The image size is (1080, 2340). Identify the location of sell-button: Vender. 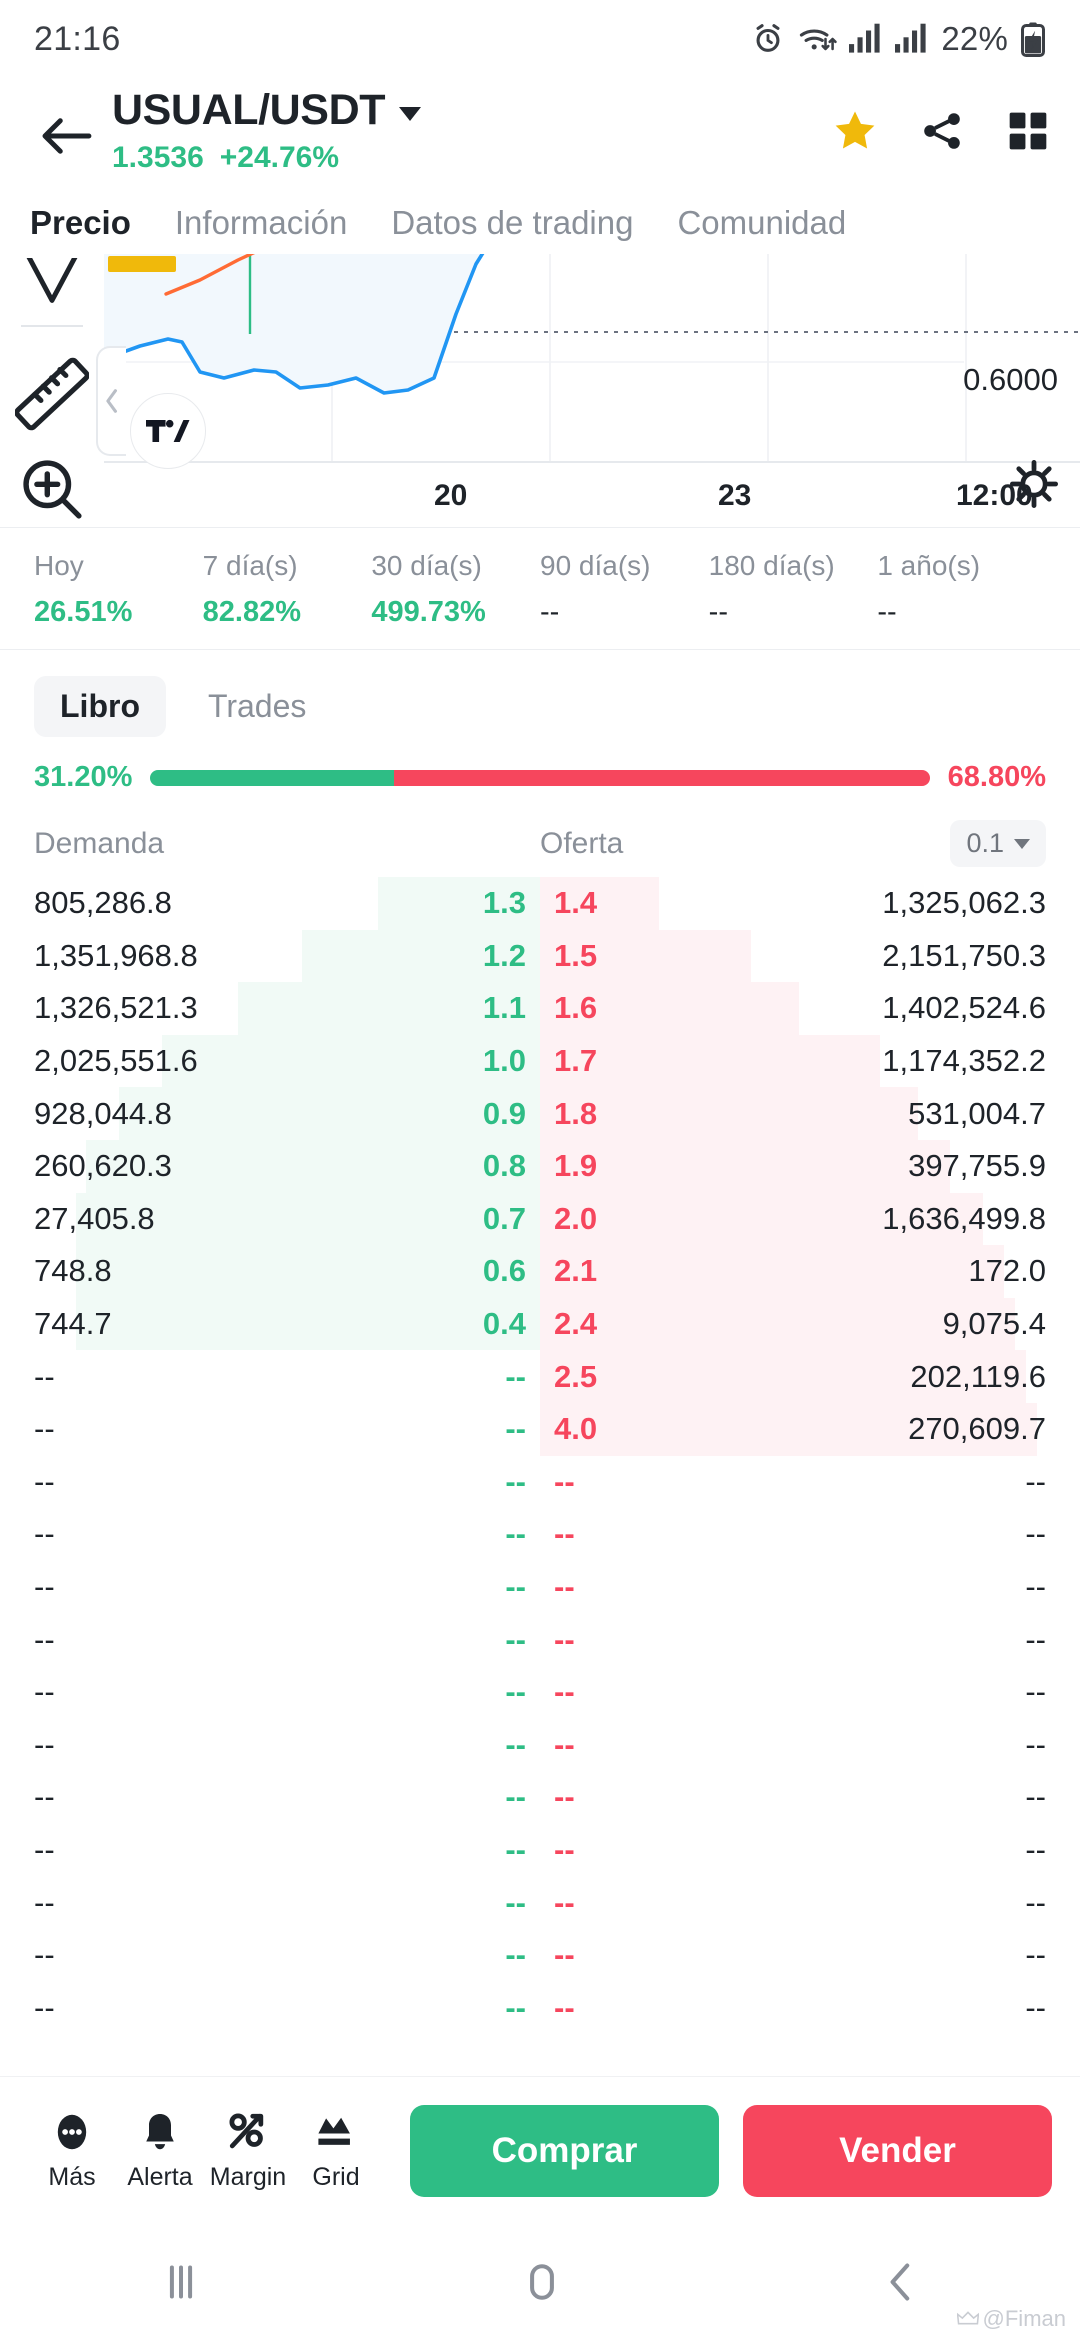
(897, 2150).